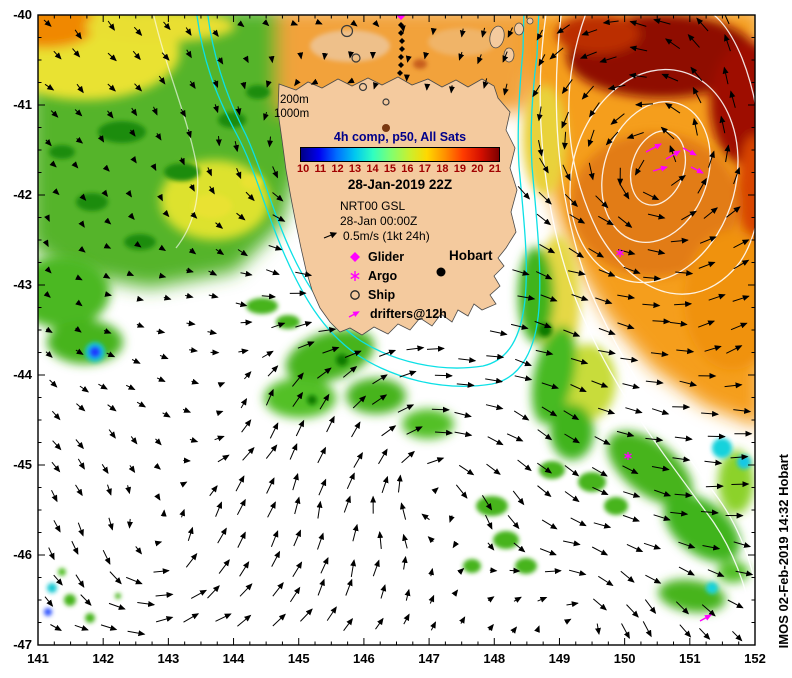  What do you see at coordinates (624, 354) in the screenshot?
I see `argo-float-markers` at bounding box center [624, 354].